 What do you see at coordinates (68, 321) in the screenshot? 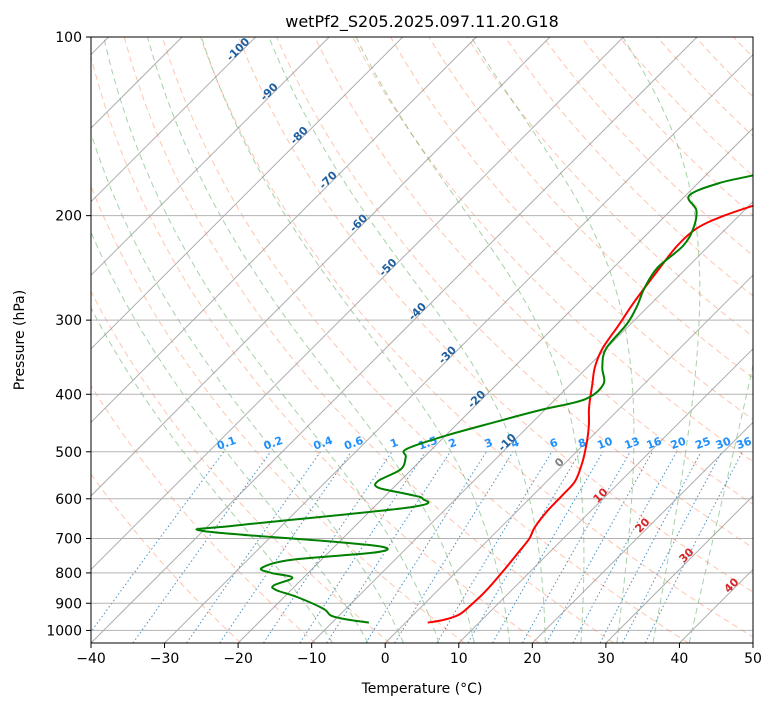
I see `y-tick-label: 300` at bounding box center [68, 321].